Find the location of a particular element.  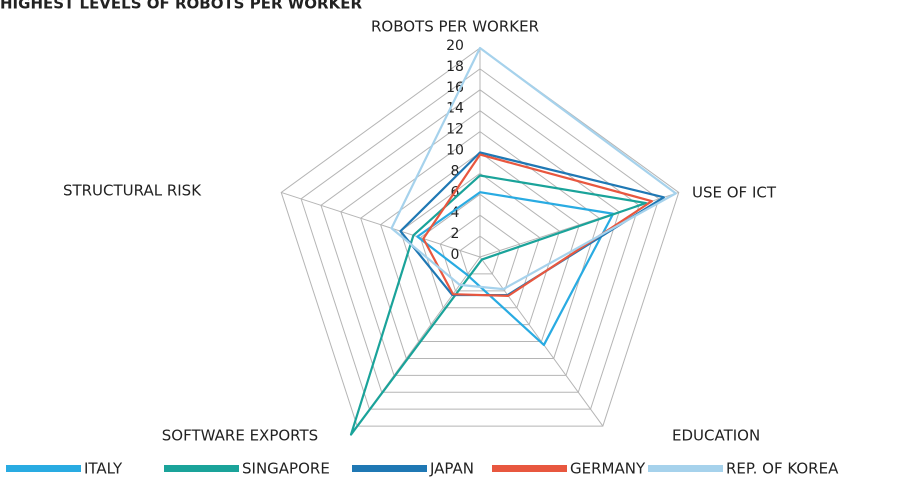

axis-label: SOFTWARE EXPORTS is located at coordinates (240, 436).